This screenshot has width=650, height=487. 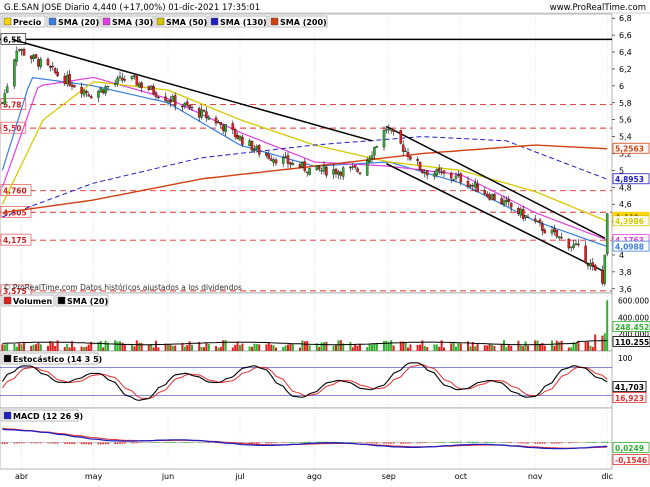 I want to click on y-tick-label: 6,8, so click(x=625, y=18).